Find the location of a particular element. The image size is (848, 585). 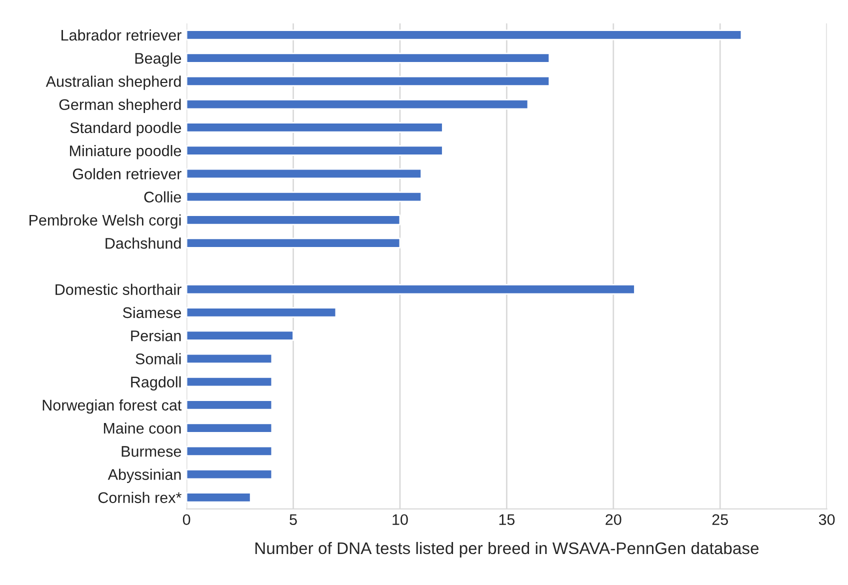

y-tick-label: Golden retriever is located at coordinates (127, 174).